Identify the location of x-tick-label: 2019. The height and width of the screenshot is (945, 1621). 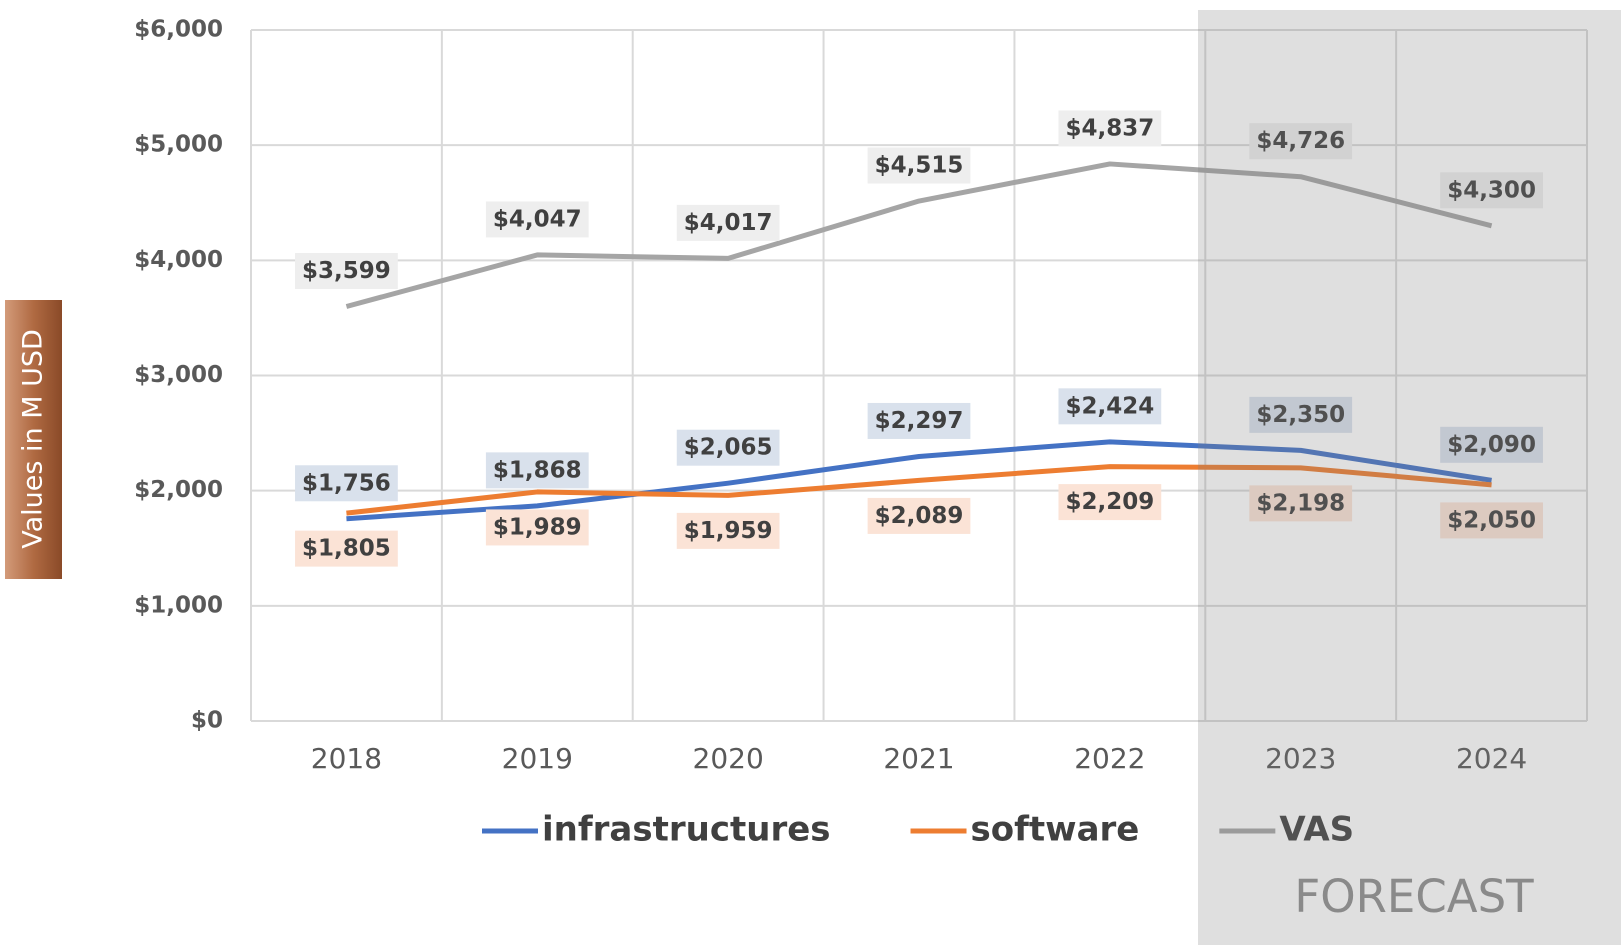
(537, 758).